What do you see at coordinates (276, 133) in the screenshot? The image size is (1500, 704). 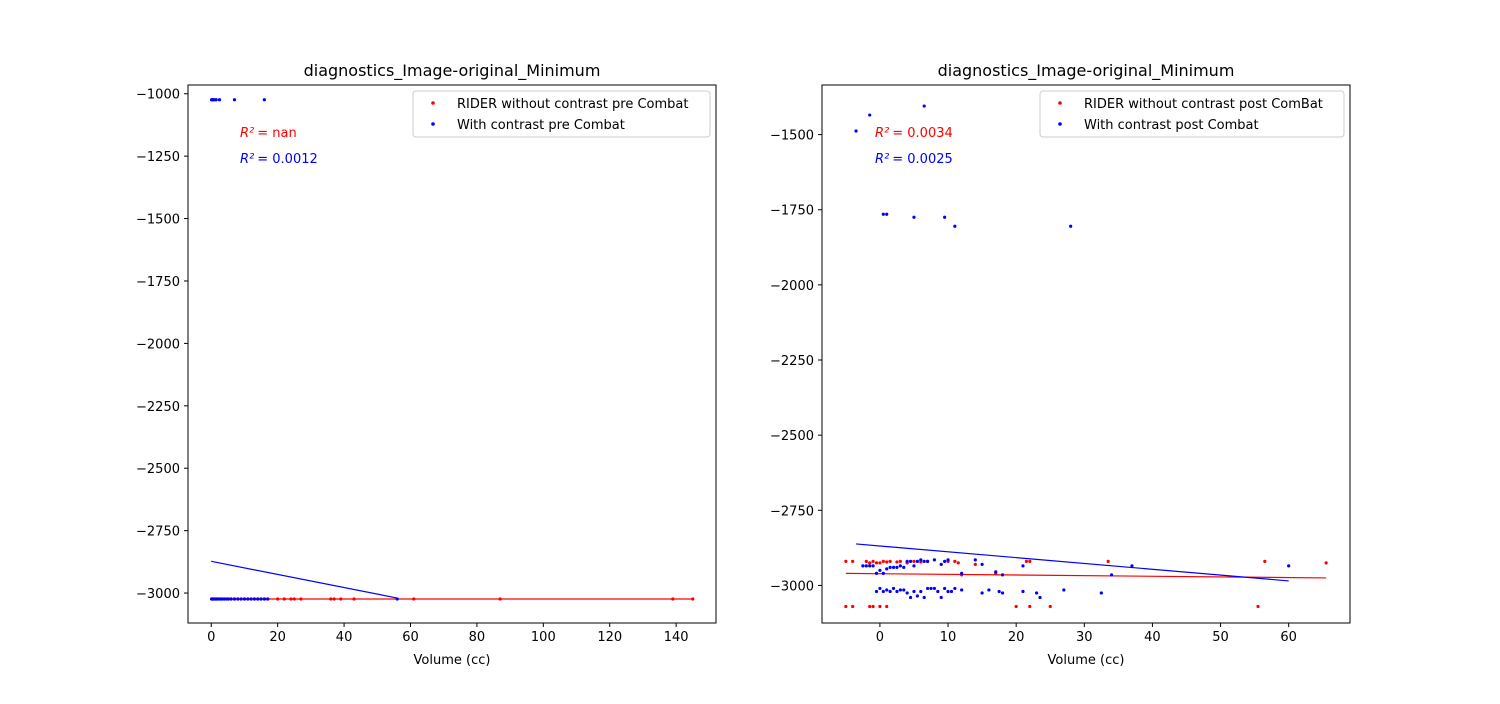 I see `annotation-value: = nan` at bounding box center [276, 133].